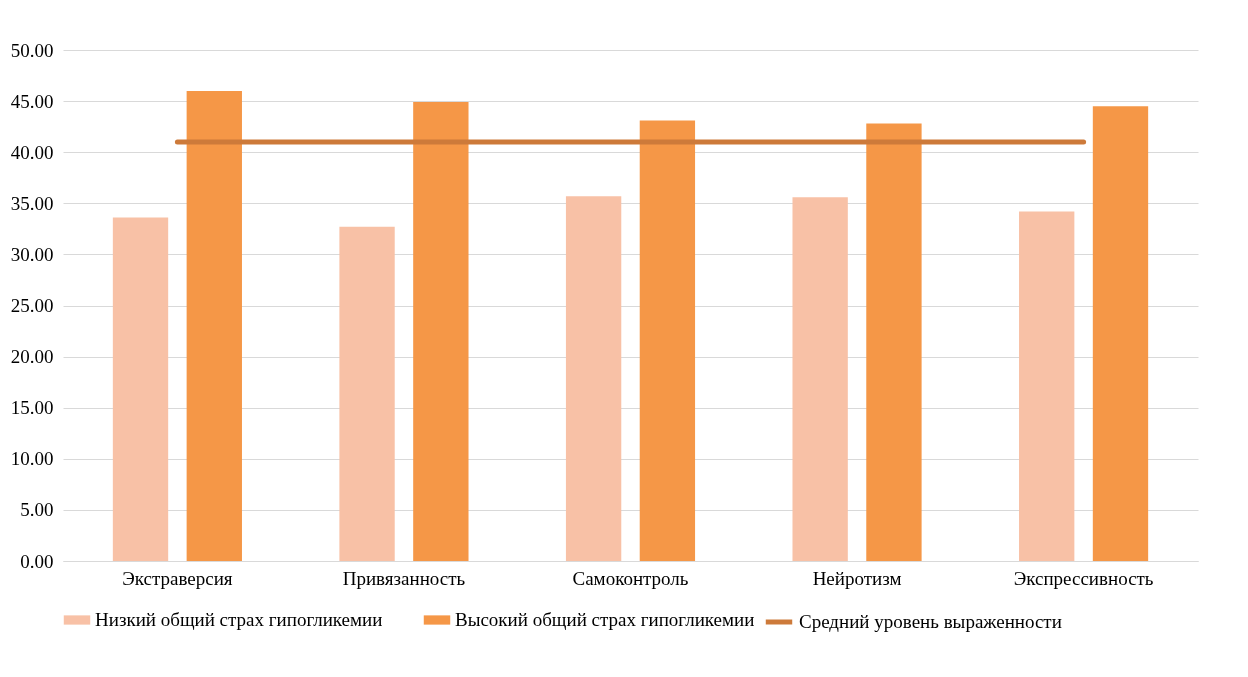  I want to click on y-tick-label: 5.00, so click(37, 510).